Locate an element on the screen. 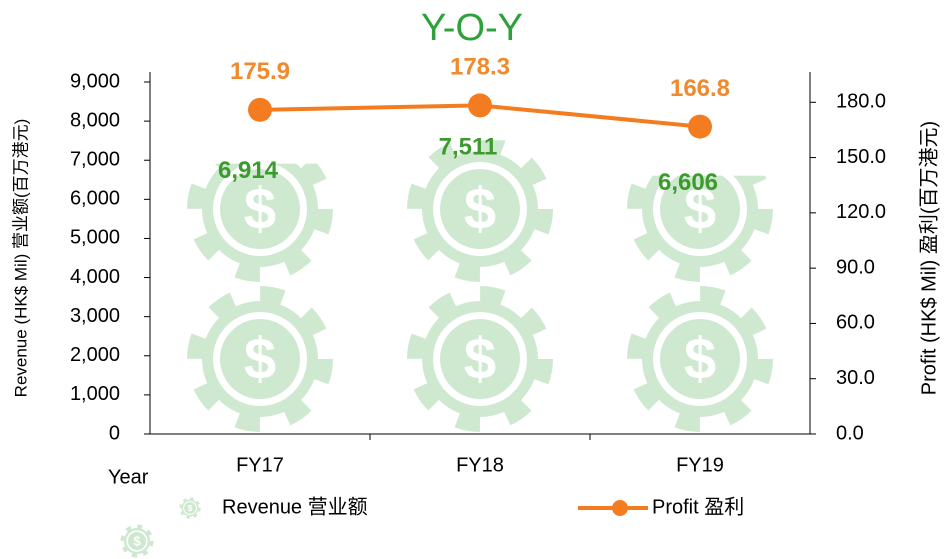 The image size is (945, 559). x-tick-label: FY18 is located at coordinates (480, 465).